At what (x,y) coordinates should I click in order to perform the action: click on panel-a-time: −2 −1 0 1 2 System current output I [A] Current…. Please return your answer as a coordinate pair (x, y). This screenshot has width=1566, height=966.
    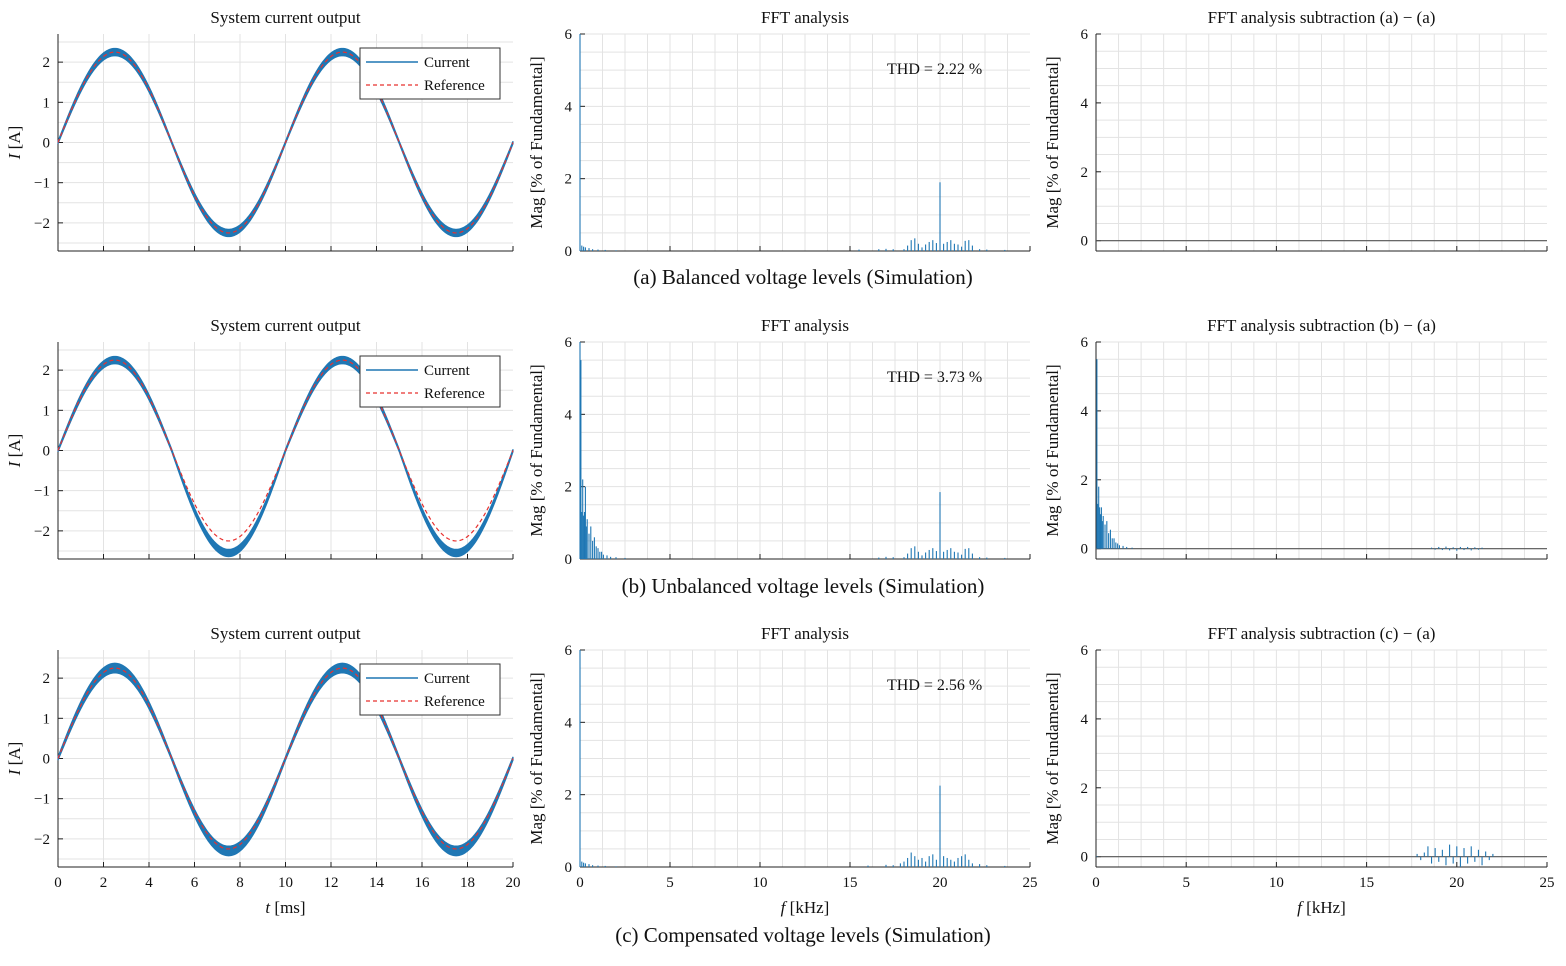
    Looking at the image, I should click on (259, 130).